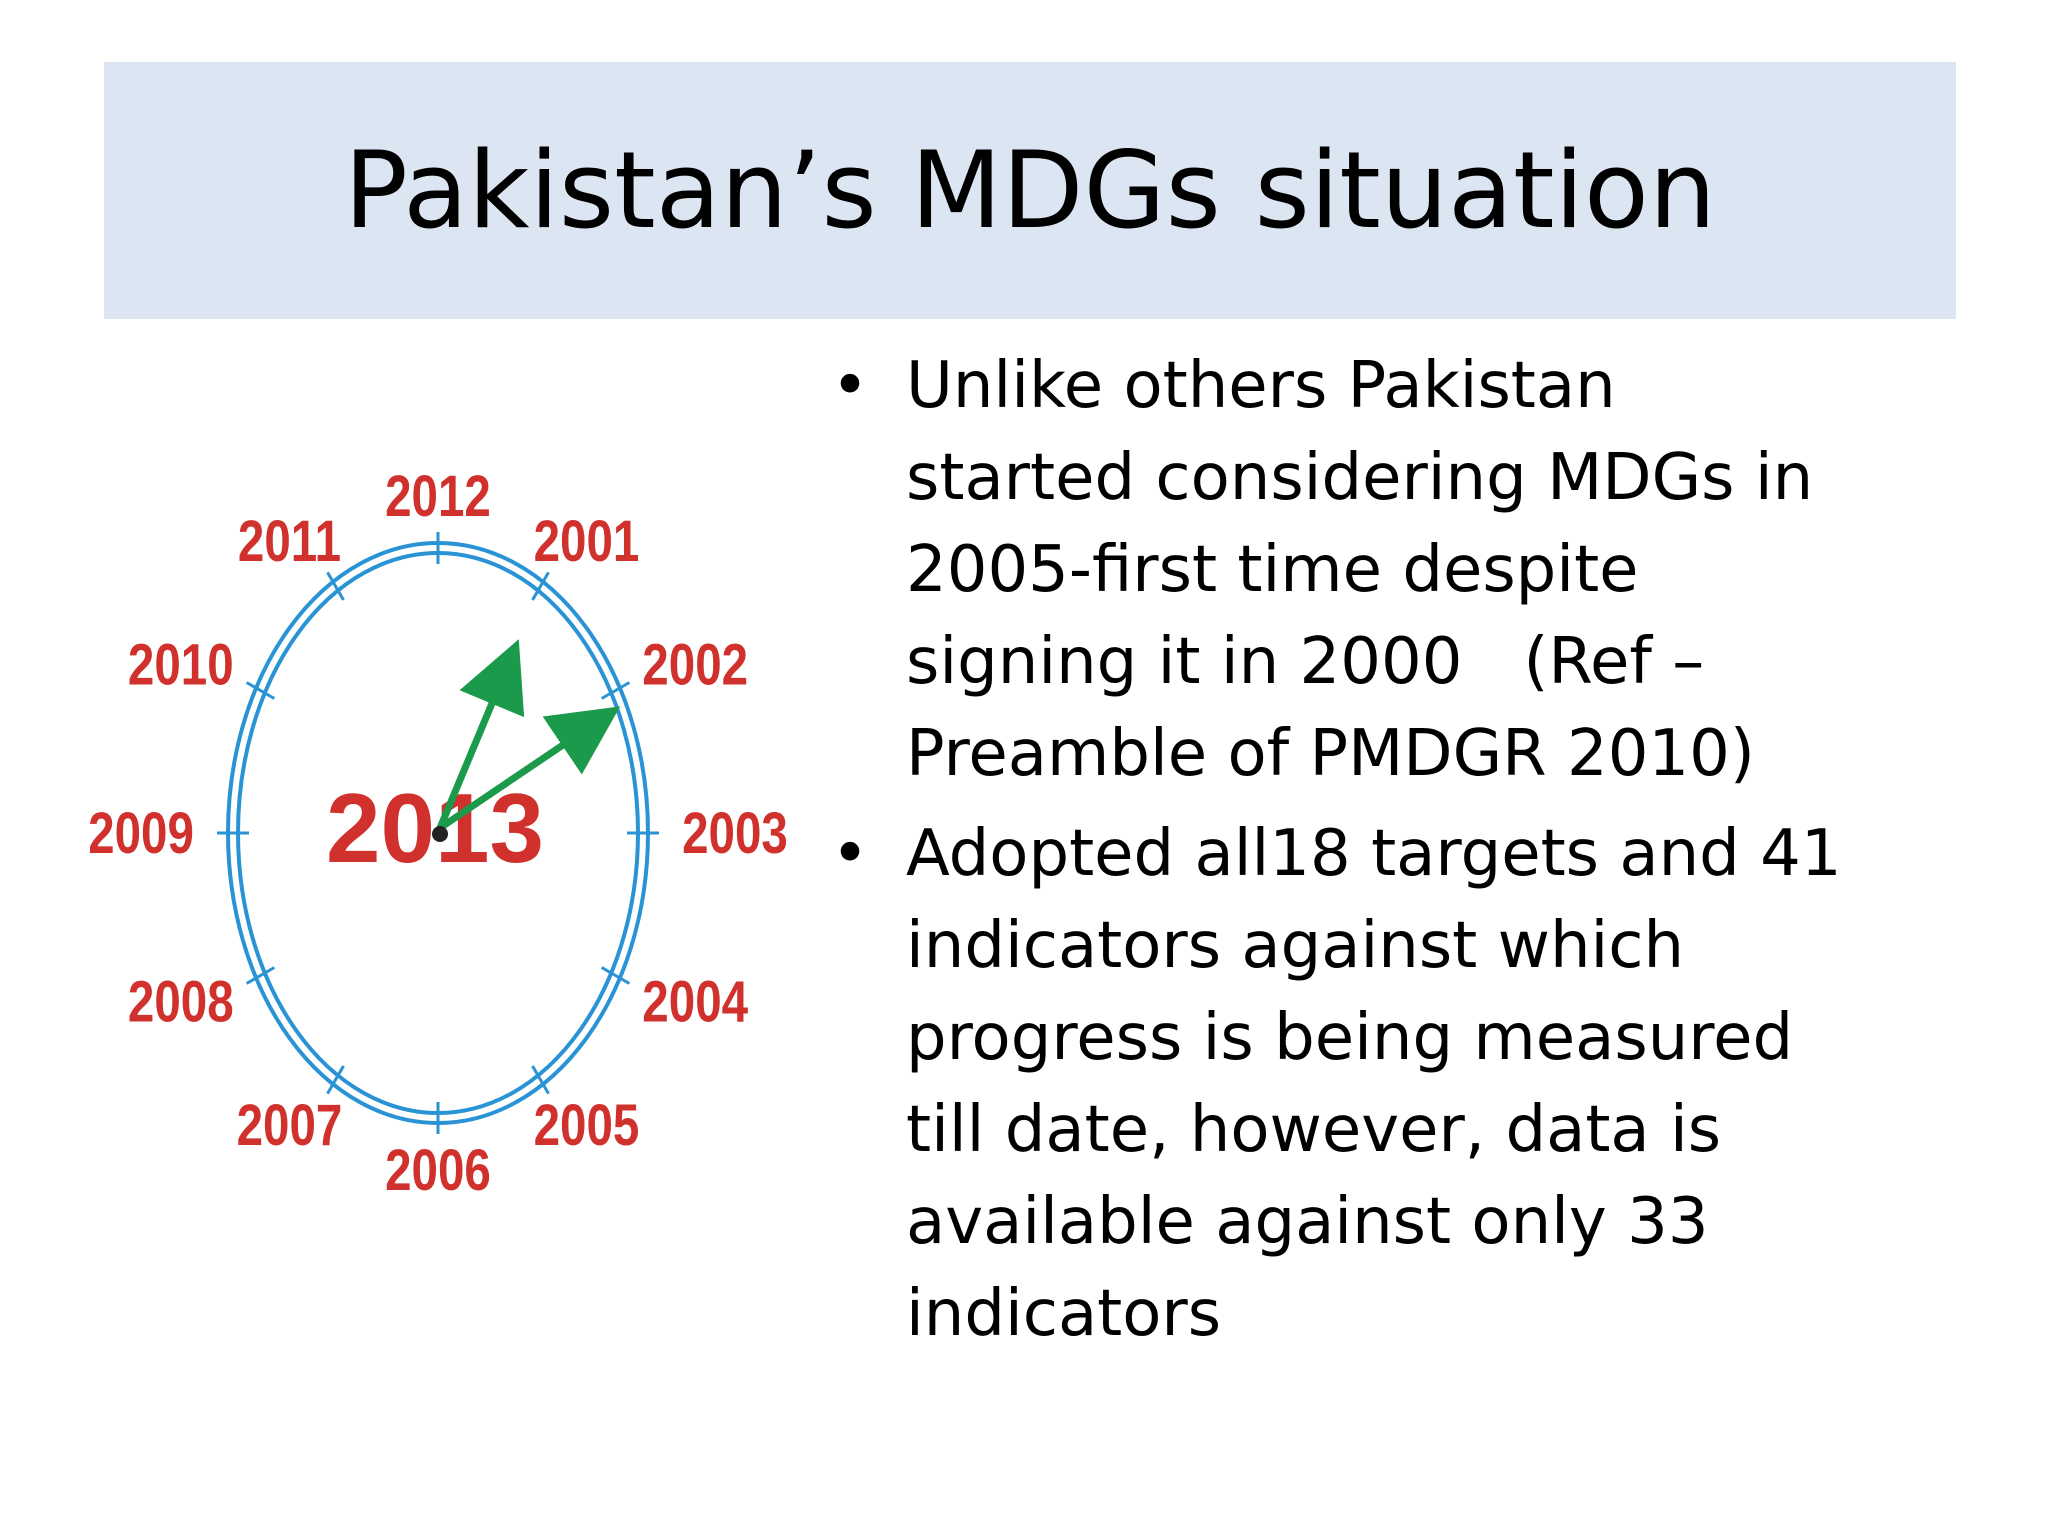  I want to click on bullet-line: signing it in 2000 (Ref –, so click(1305, 662).